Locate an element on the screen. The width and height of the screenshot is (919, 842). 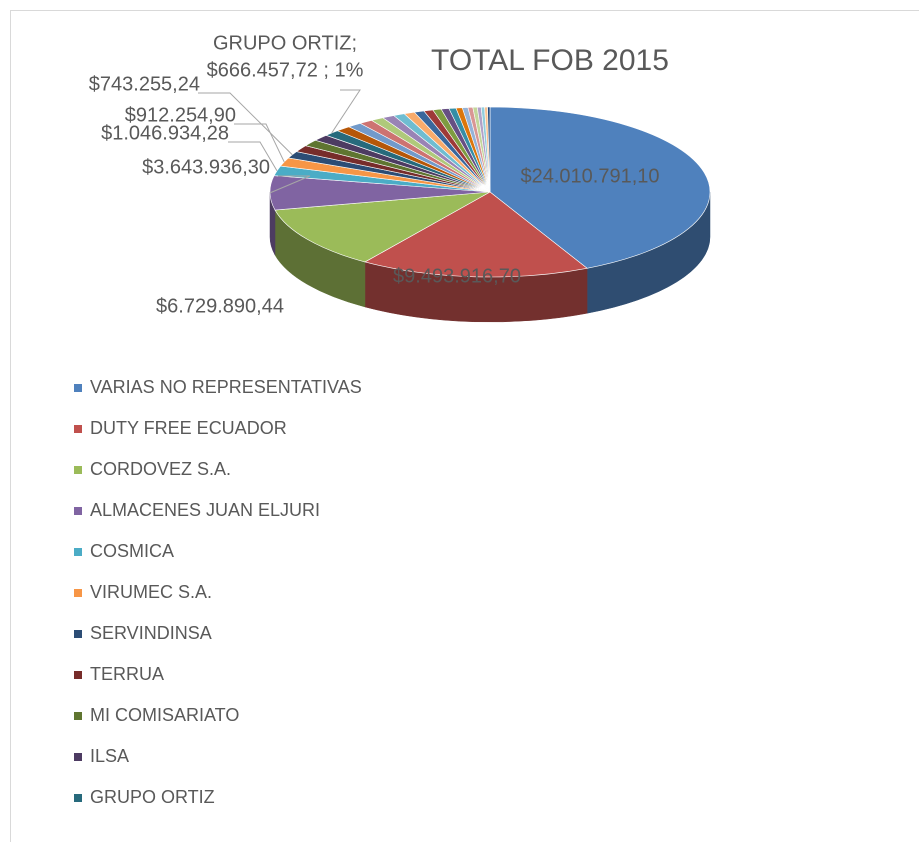
data-label: $1.046.934,28 is located at coordinates (165, 133).